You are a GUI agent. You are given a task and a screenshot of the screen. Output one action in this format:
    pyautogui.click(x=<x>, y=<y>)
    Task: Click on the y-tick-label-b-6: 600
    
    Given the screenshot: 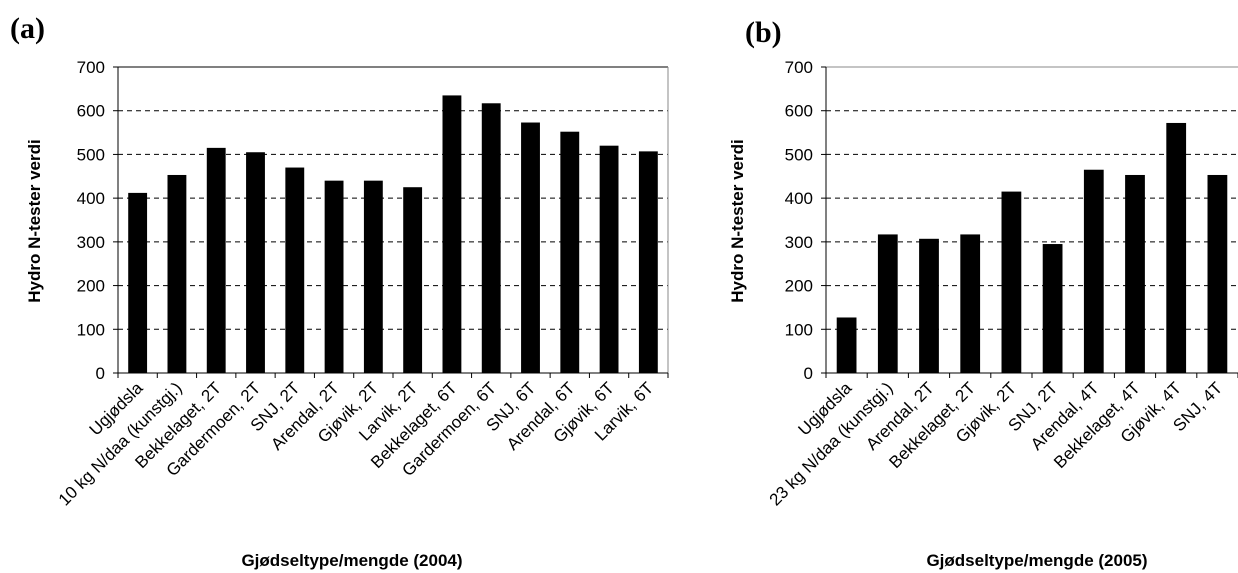 What is the action you would take?
    pyautogui.click(x=799, y=111)
    